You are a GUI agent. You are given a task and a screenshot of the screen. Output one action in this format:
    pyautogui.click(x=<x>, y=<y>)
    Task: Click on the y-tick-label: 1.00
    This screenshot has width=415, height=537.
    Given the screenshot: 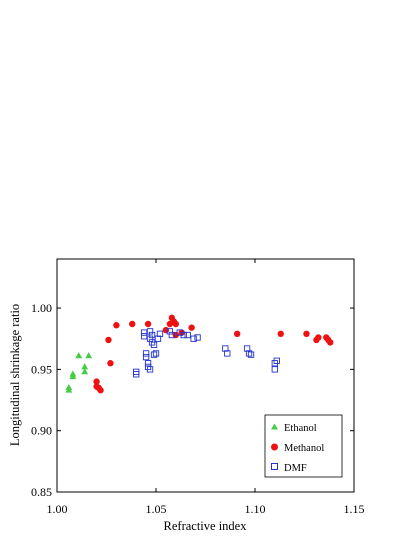 What is the action you would take?
    pyautogui.click(x=41, y=308)
    